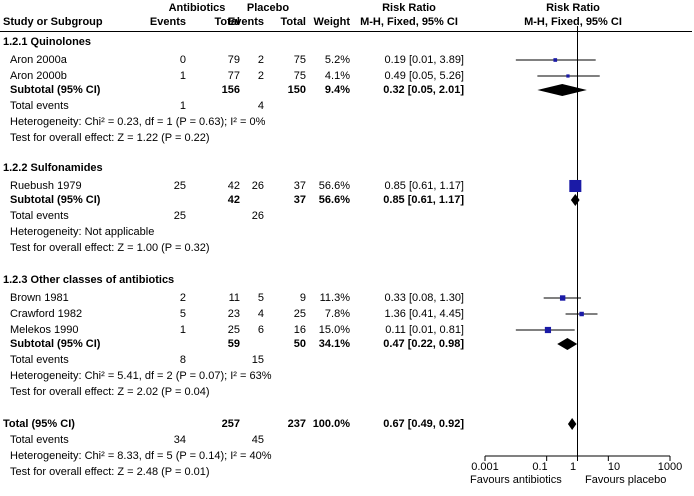 Image resolution: width=694 pixels, height=496 pixels. I want to click on weight-value: 15.0%, so click(334, 330).